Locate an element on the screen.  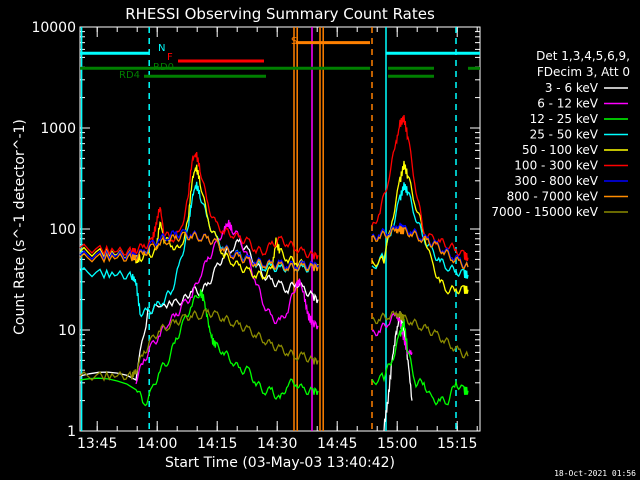
y-axis-label: Count Rate (s^-1 detector^-1) is located at coordinates (20, 227).